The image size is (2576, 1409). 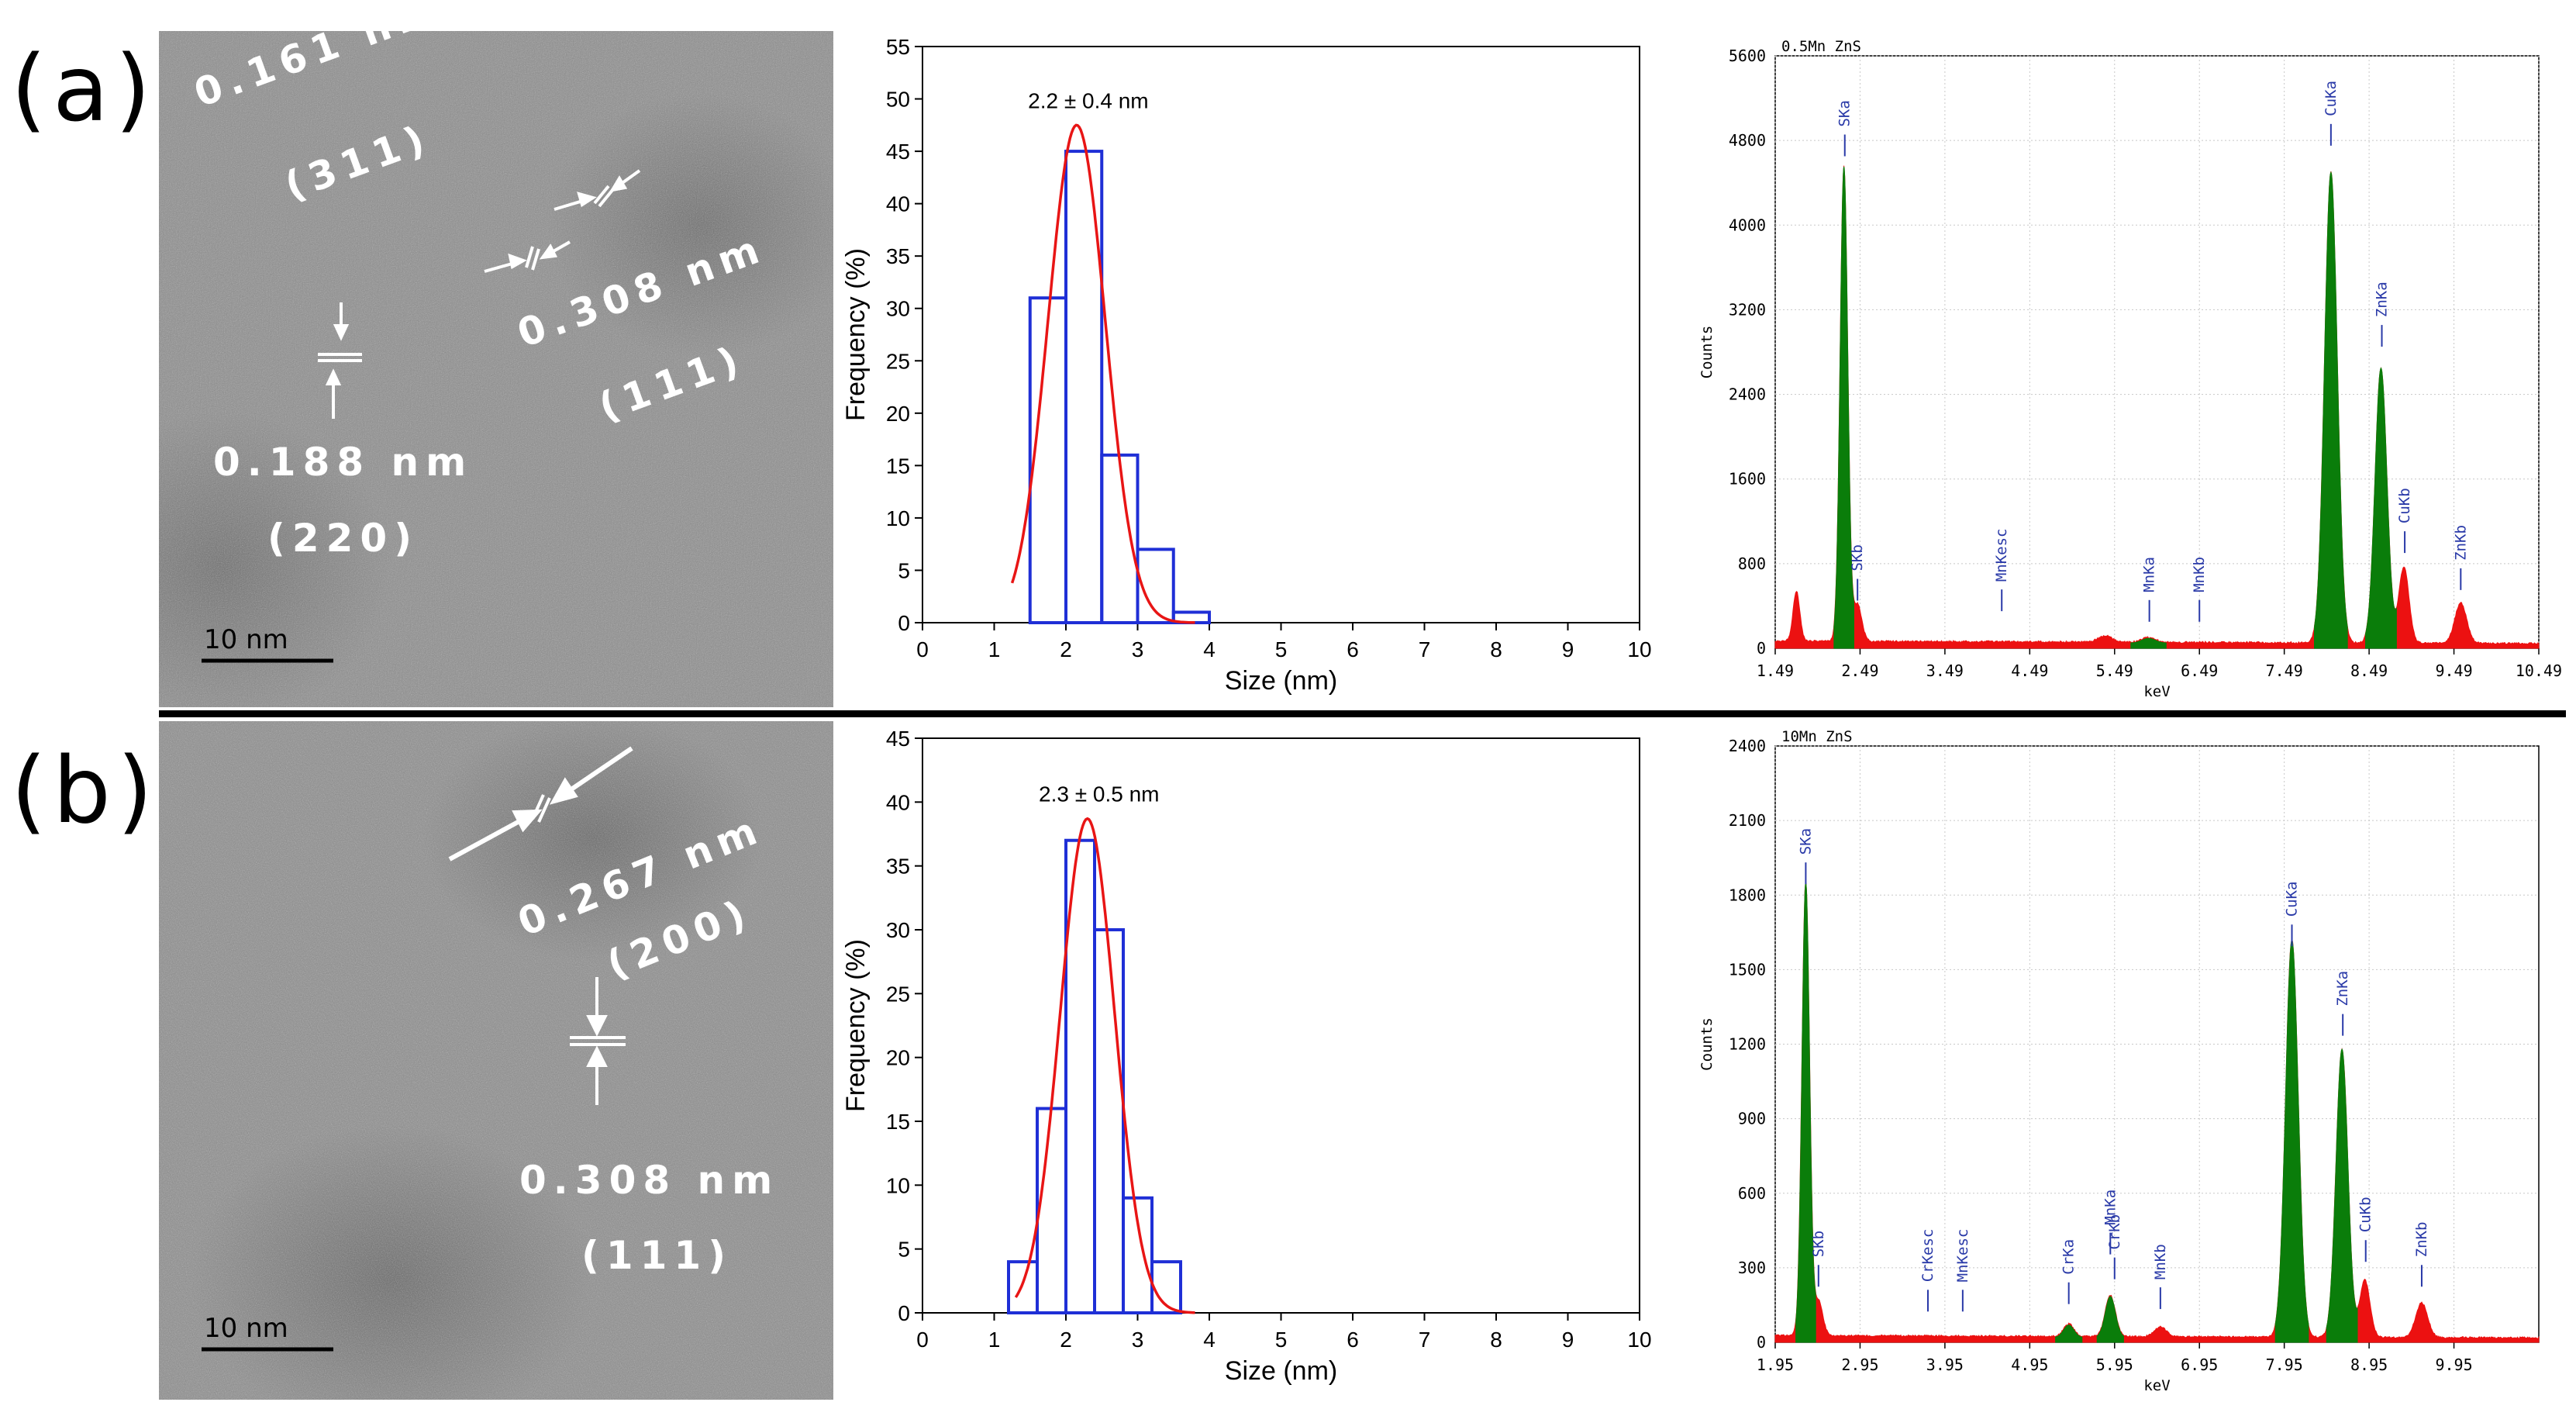 What do you see at coordinates (1362, 713) in the screenshot?
I see `panel-divider` at bounding box center [1362, 713].